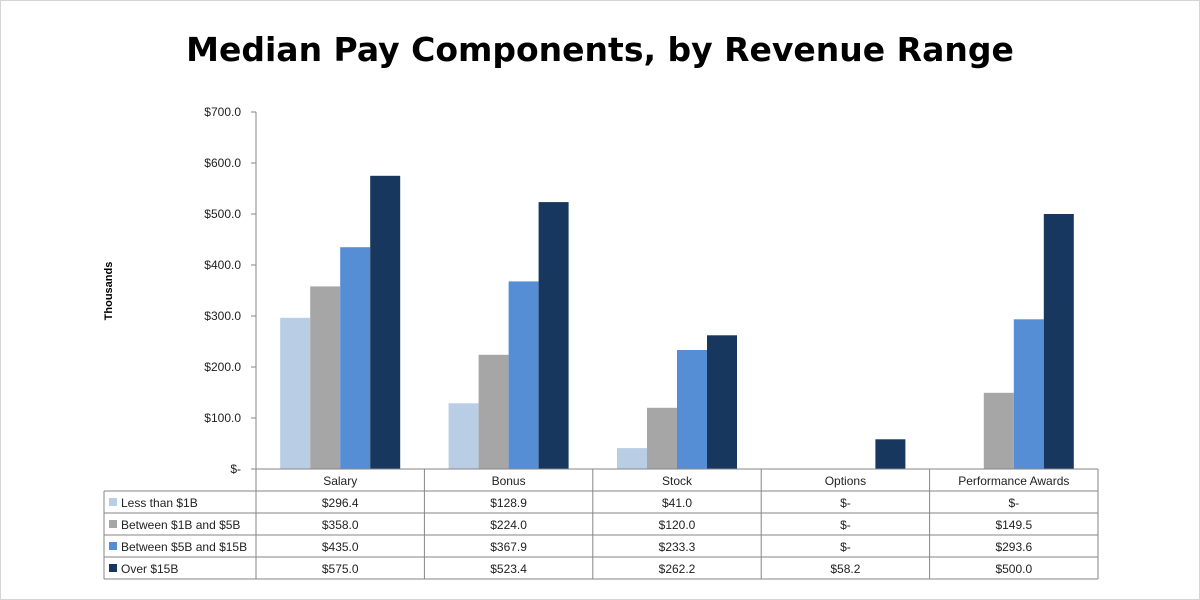 This screenshot has width=1200, height=600. Describe the element at coordinates (509, 481) in the screenshot. I see `category-label: Bonus` at that location.